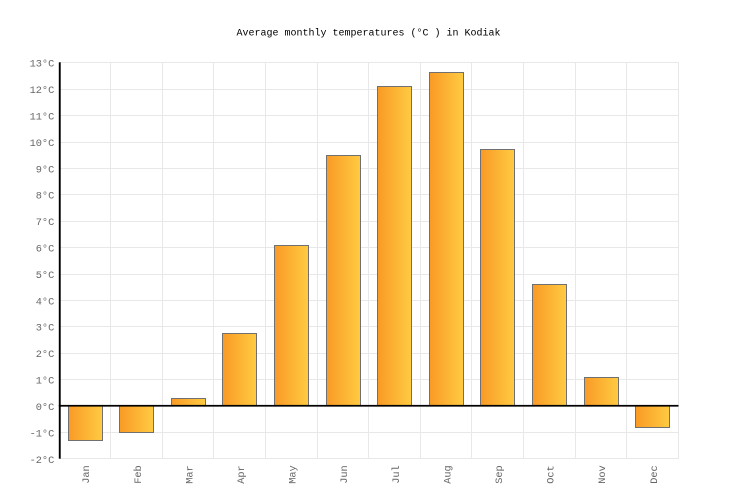 This screenshot has width=736, height=500. What do you see at coordinates (45, 355) in the screenshot?
I see `svg-text: 2°C` at bounding box center [45, 355].